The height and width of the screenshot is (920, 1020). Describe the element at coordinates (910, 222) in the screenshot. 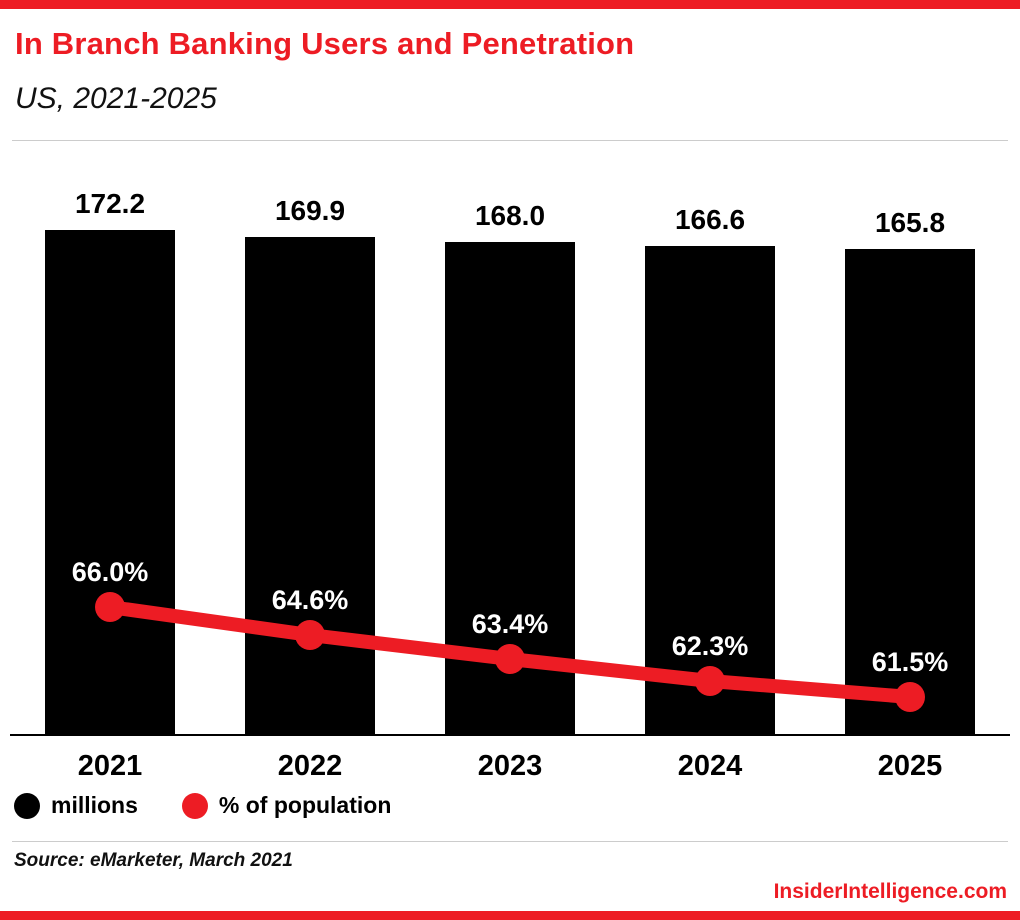

I see `bar-value-label: 165.8` at that location.